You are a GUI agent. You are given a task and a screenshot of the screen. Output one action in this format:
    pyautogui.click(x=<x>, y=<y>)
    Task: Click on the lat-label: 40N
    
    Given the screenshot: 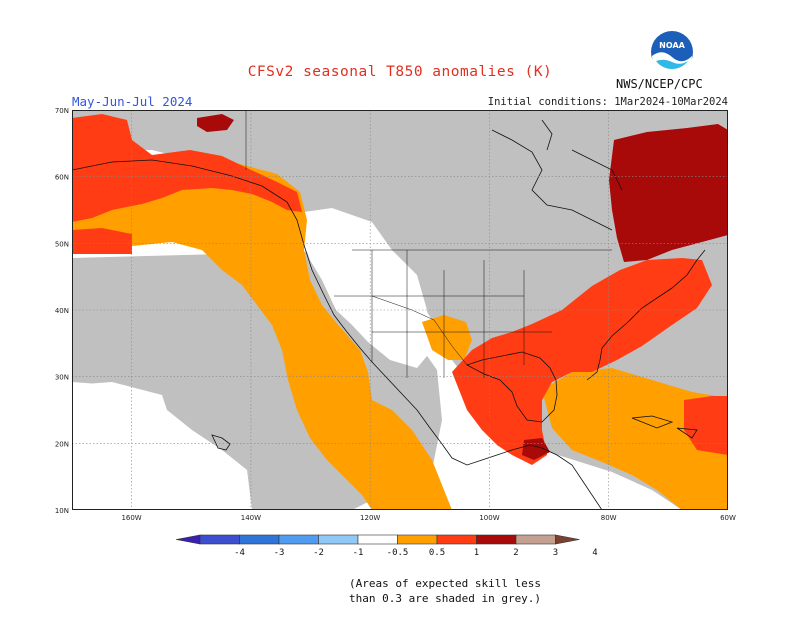 What is the action you would take?
    pyautogui.click(x=62, y=311)
    